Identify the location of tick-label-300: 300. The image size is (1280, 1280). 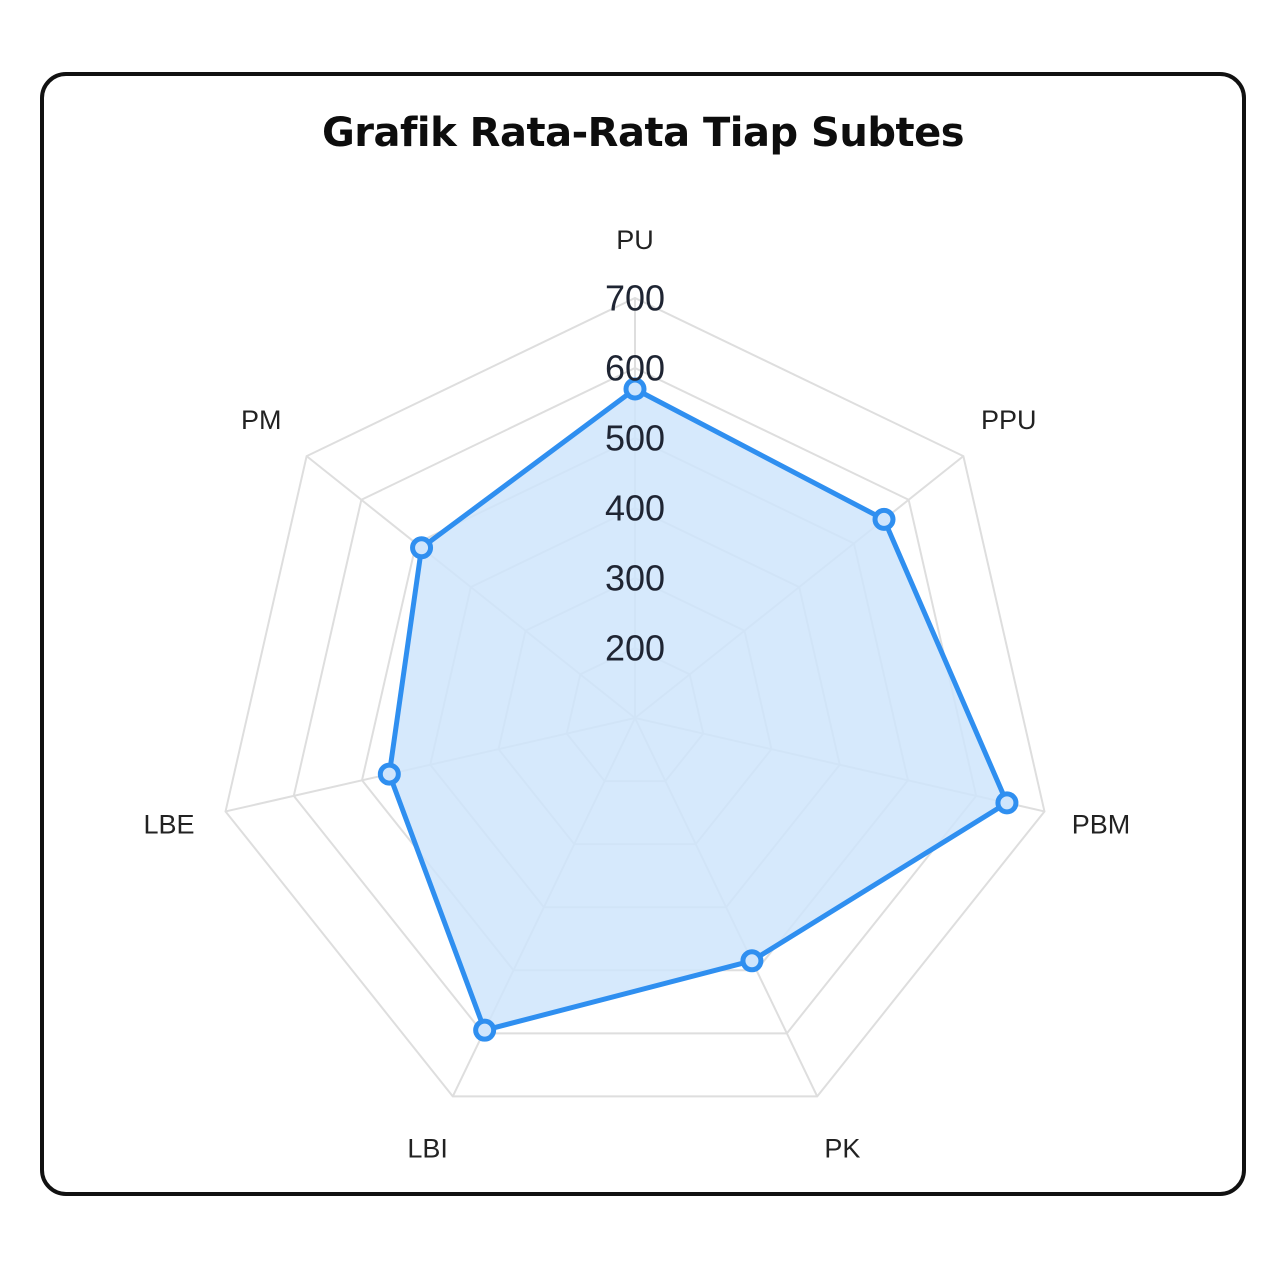
(635, 578).